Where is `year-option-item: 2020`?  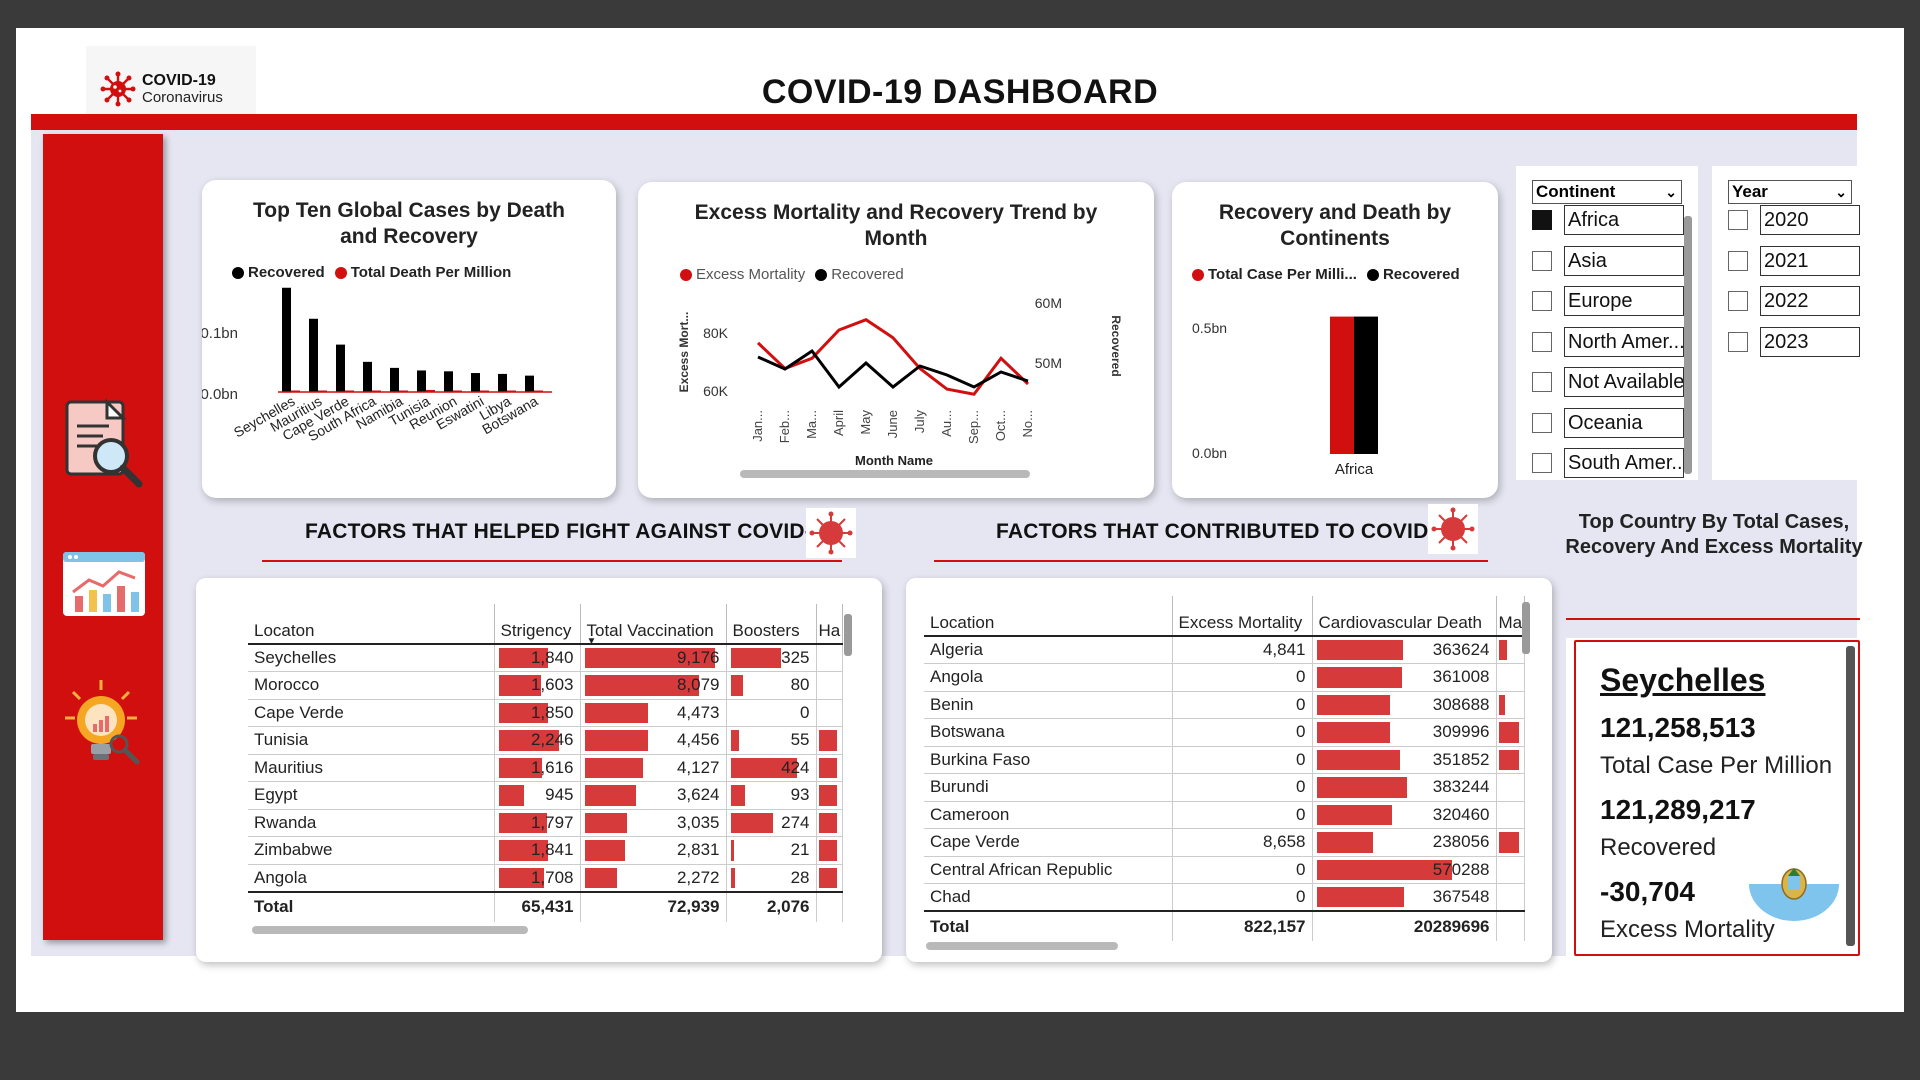 year-option-item: 2020 is located at coordinates (1794, 220).